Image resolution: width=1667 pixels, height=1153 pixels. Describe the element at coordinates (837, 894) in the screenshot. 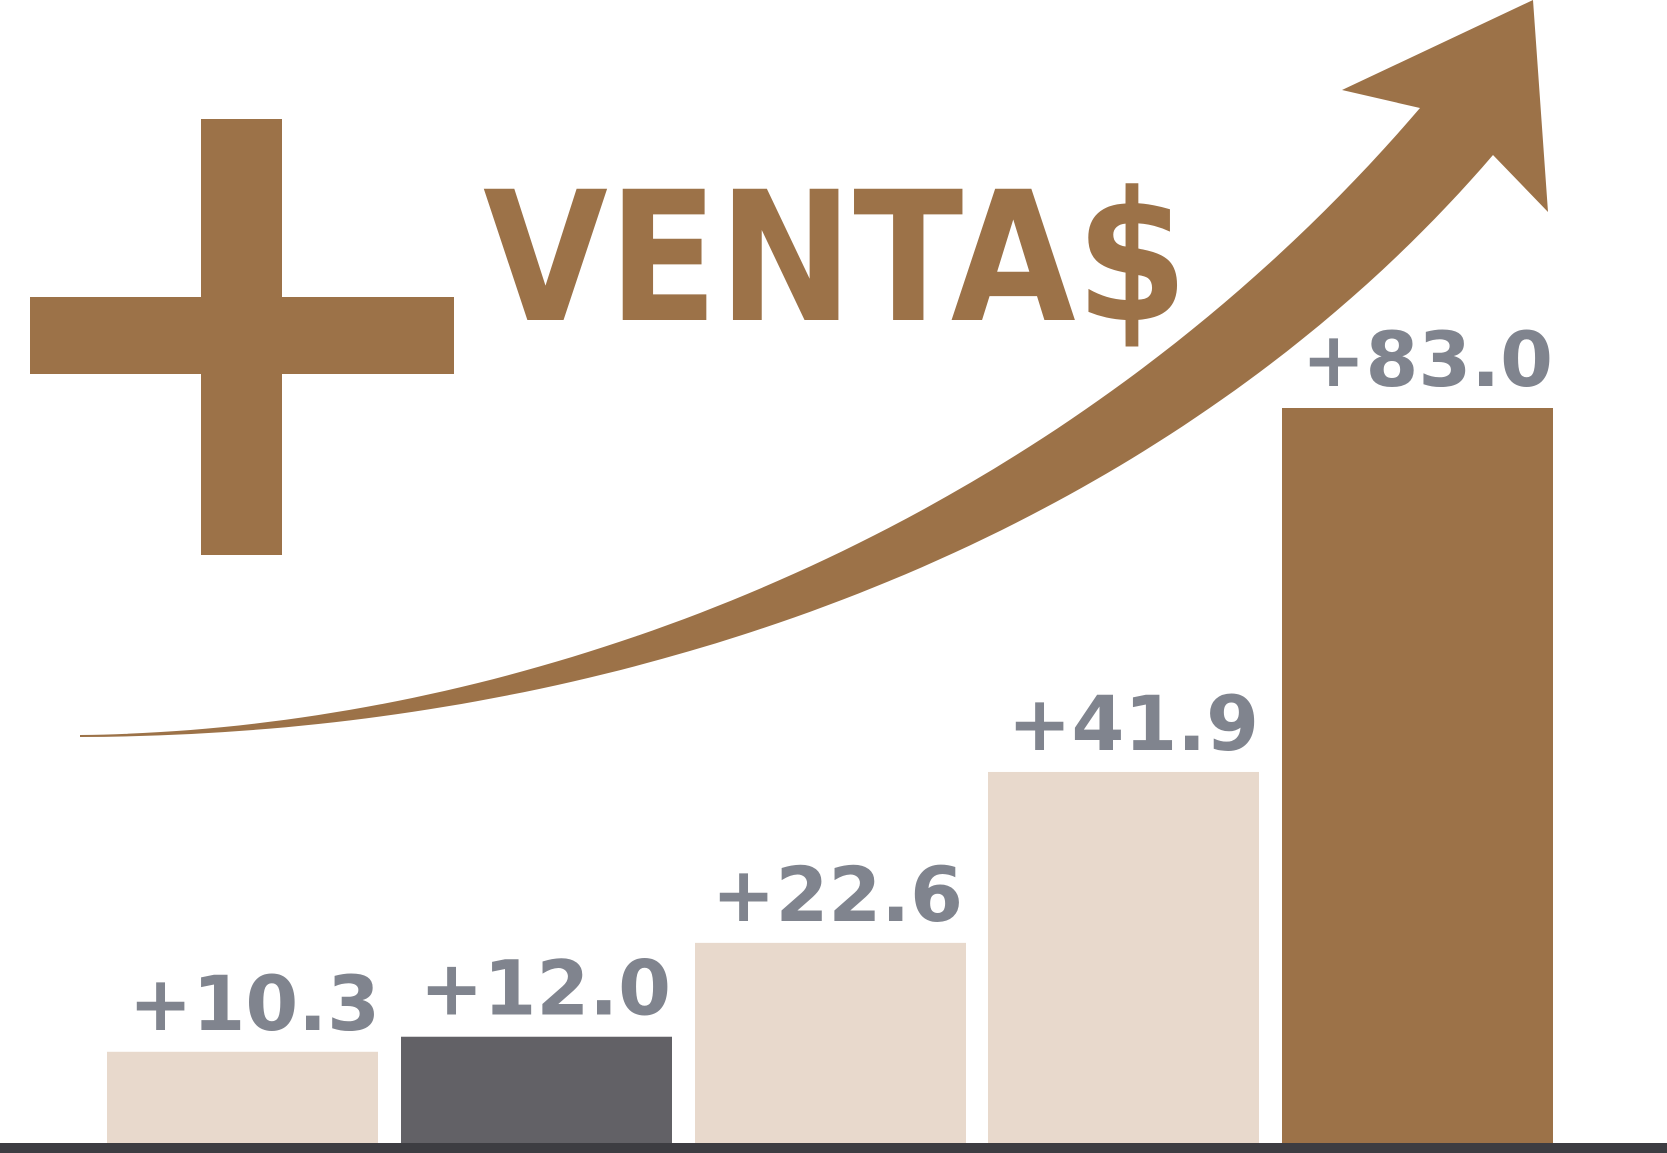

I see `bar-value-label-3: +22.6` at that location.